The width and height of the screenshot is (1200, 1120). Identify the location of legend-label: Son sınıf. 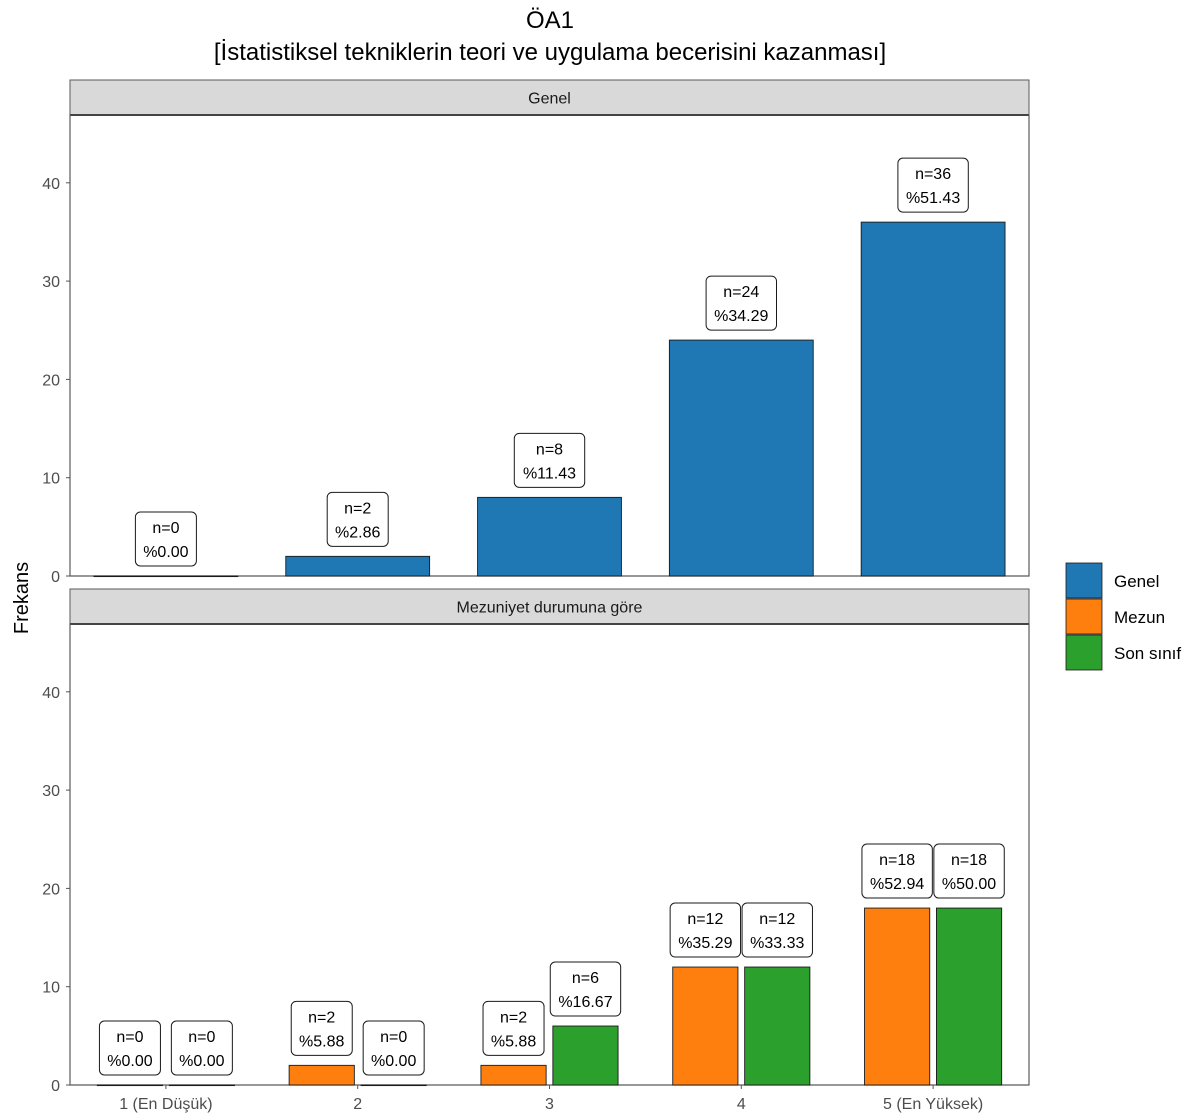
(1147, 653).